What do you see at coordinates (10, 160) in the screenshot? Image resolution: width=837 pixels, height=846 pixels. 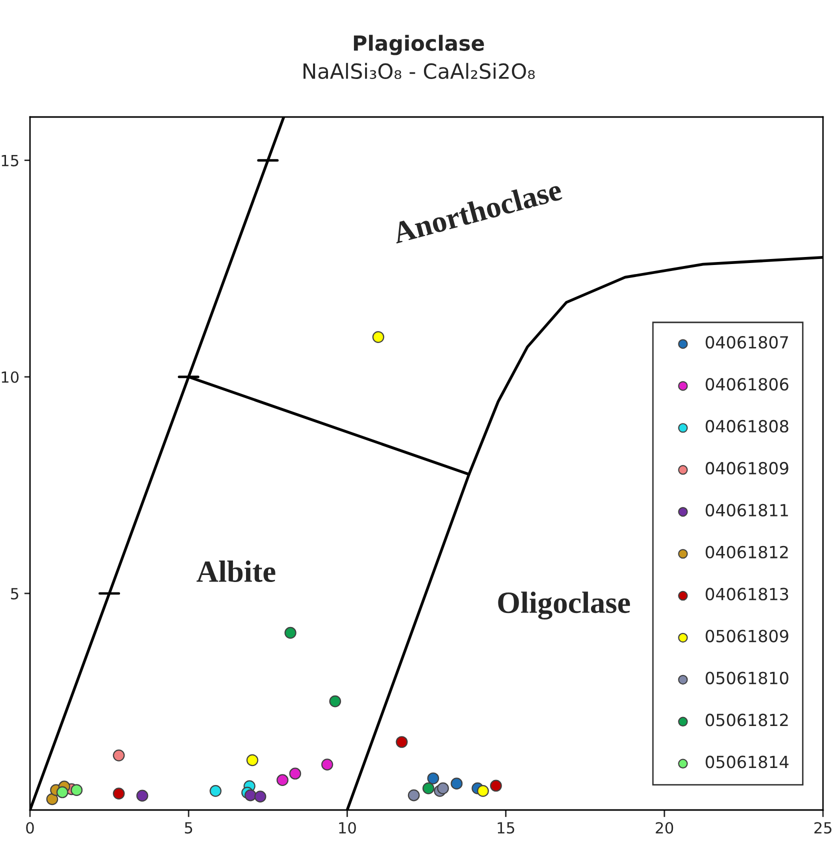 I see `y-tick-label: 15` at bounding box center [10, 160].